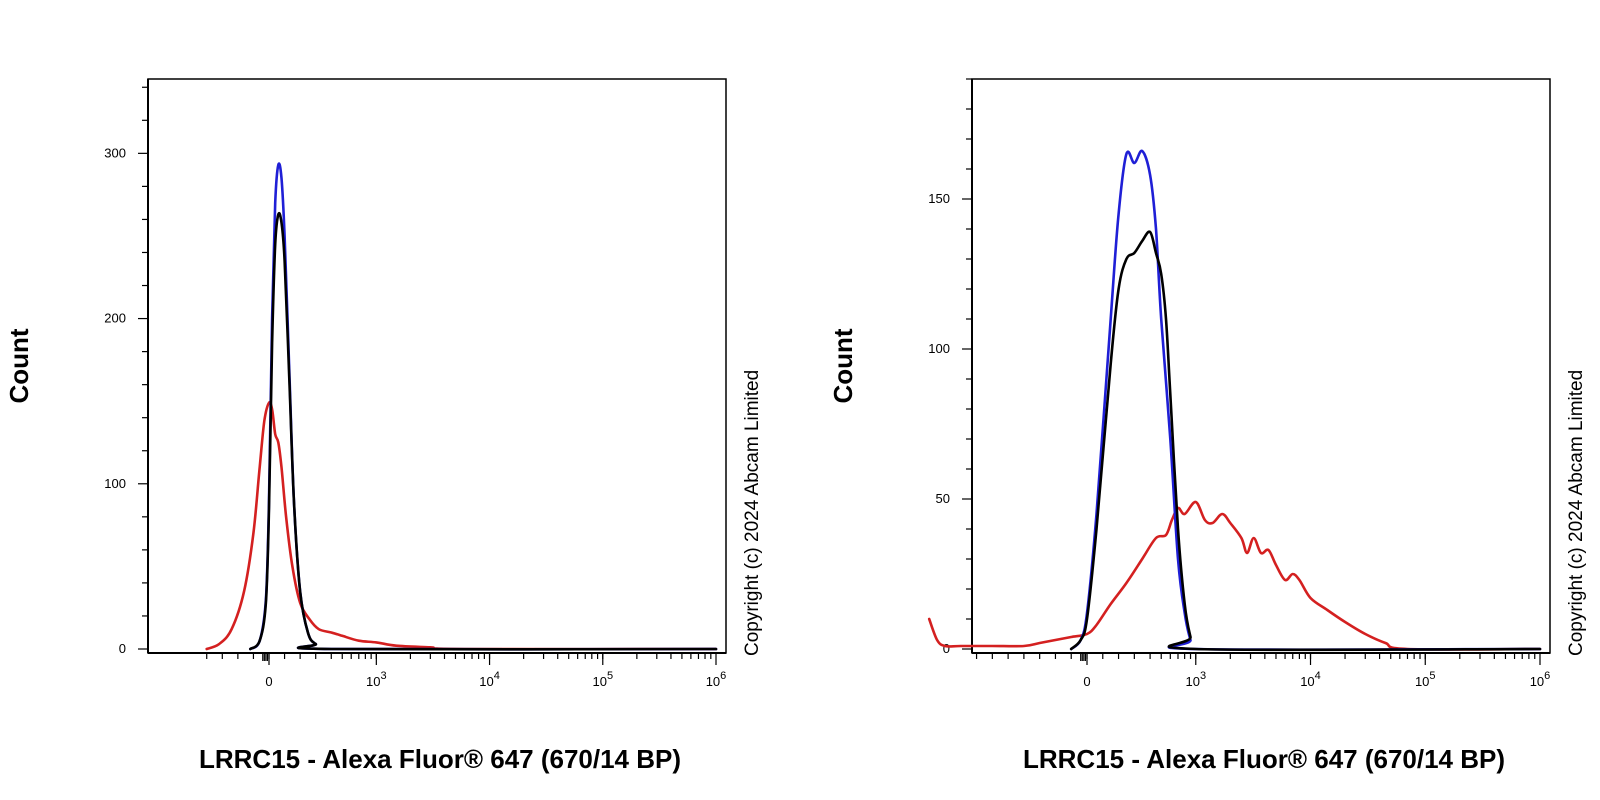  Describe the element at coordinates (943, 498) in the screenshot. I see `y-tick-label: 50` at that location.